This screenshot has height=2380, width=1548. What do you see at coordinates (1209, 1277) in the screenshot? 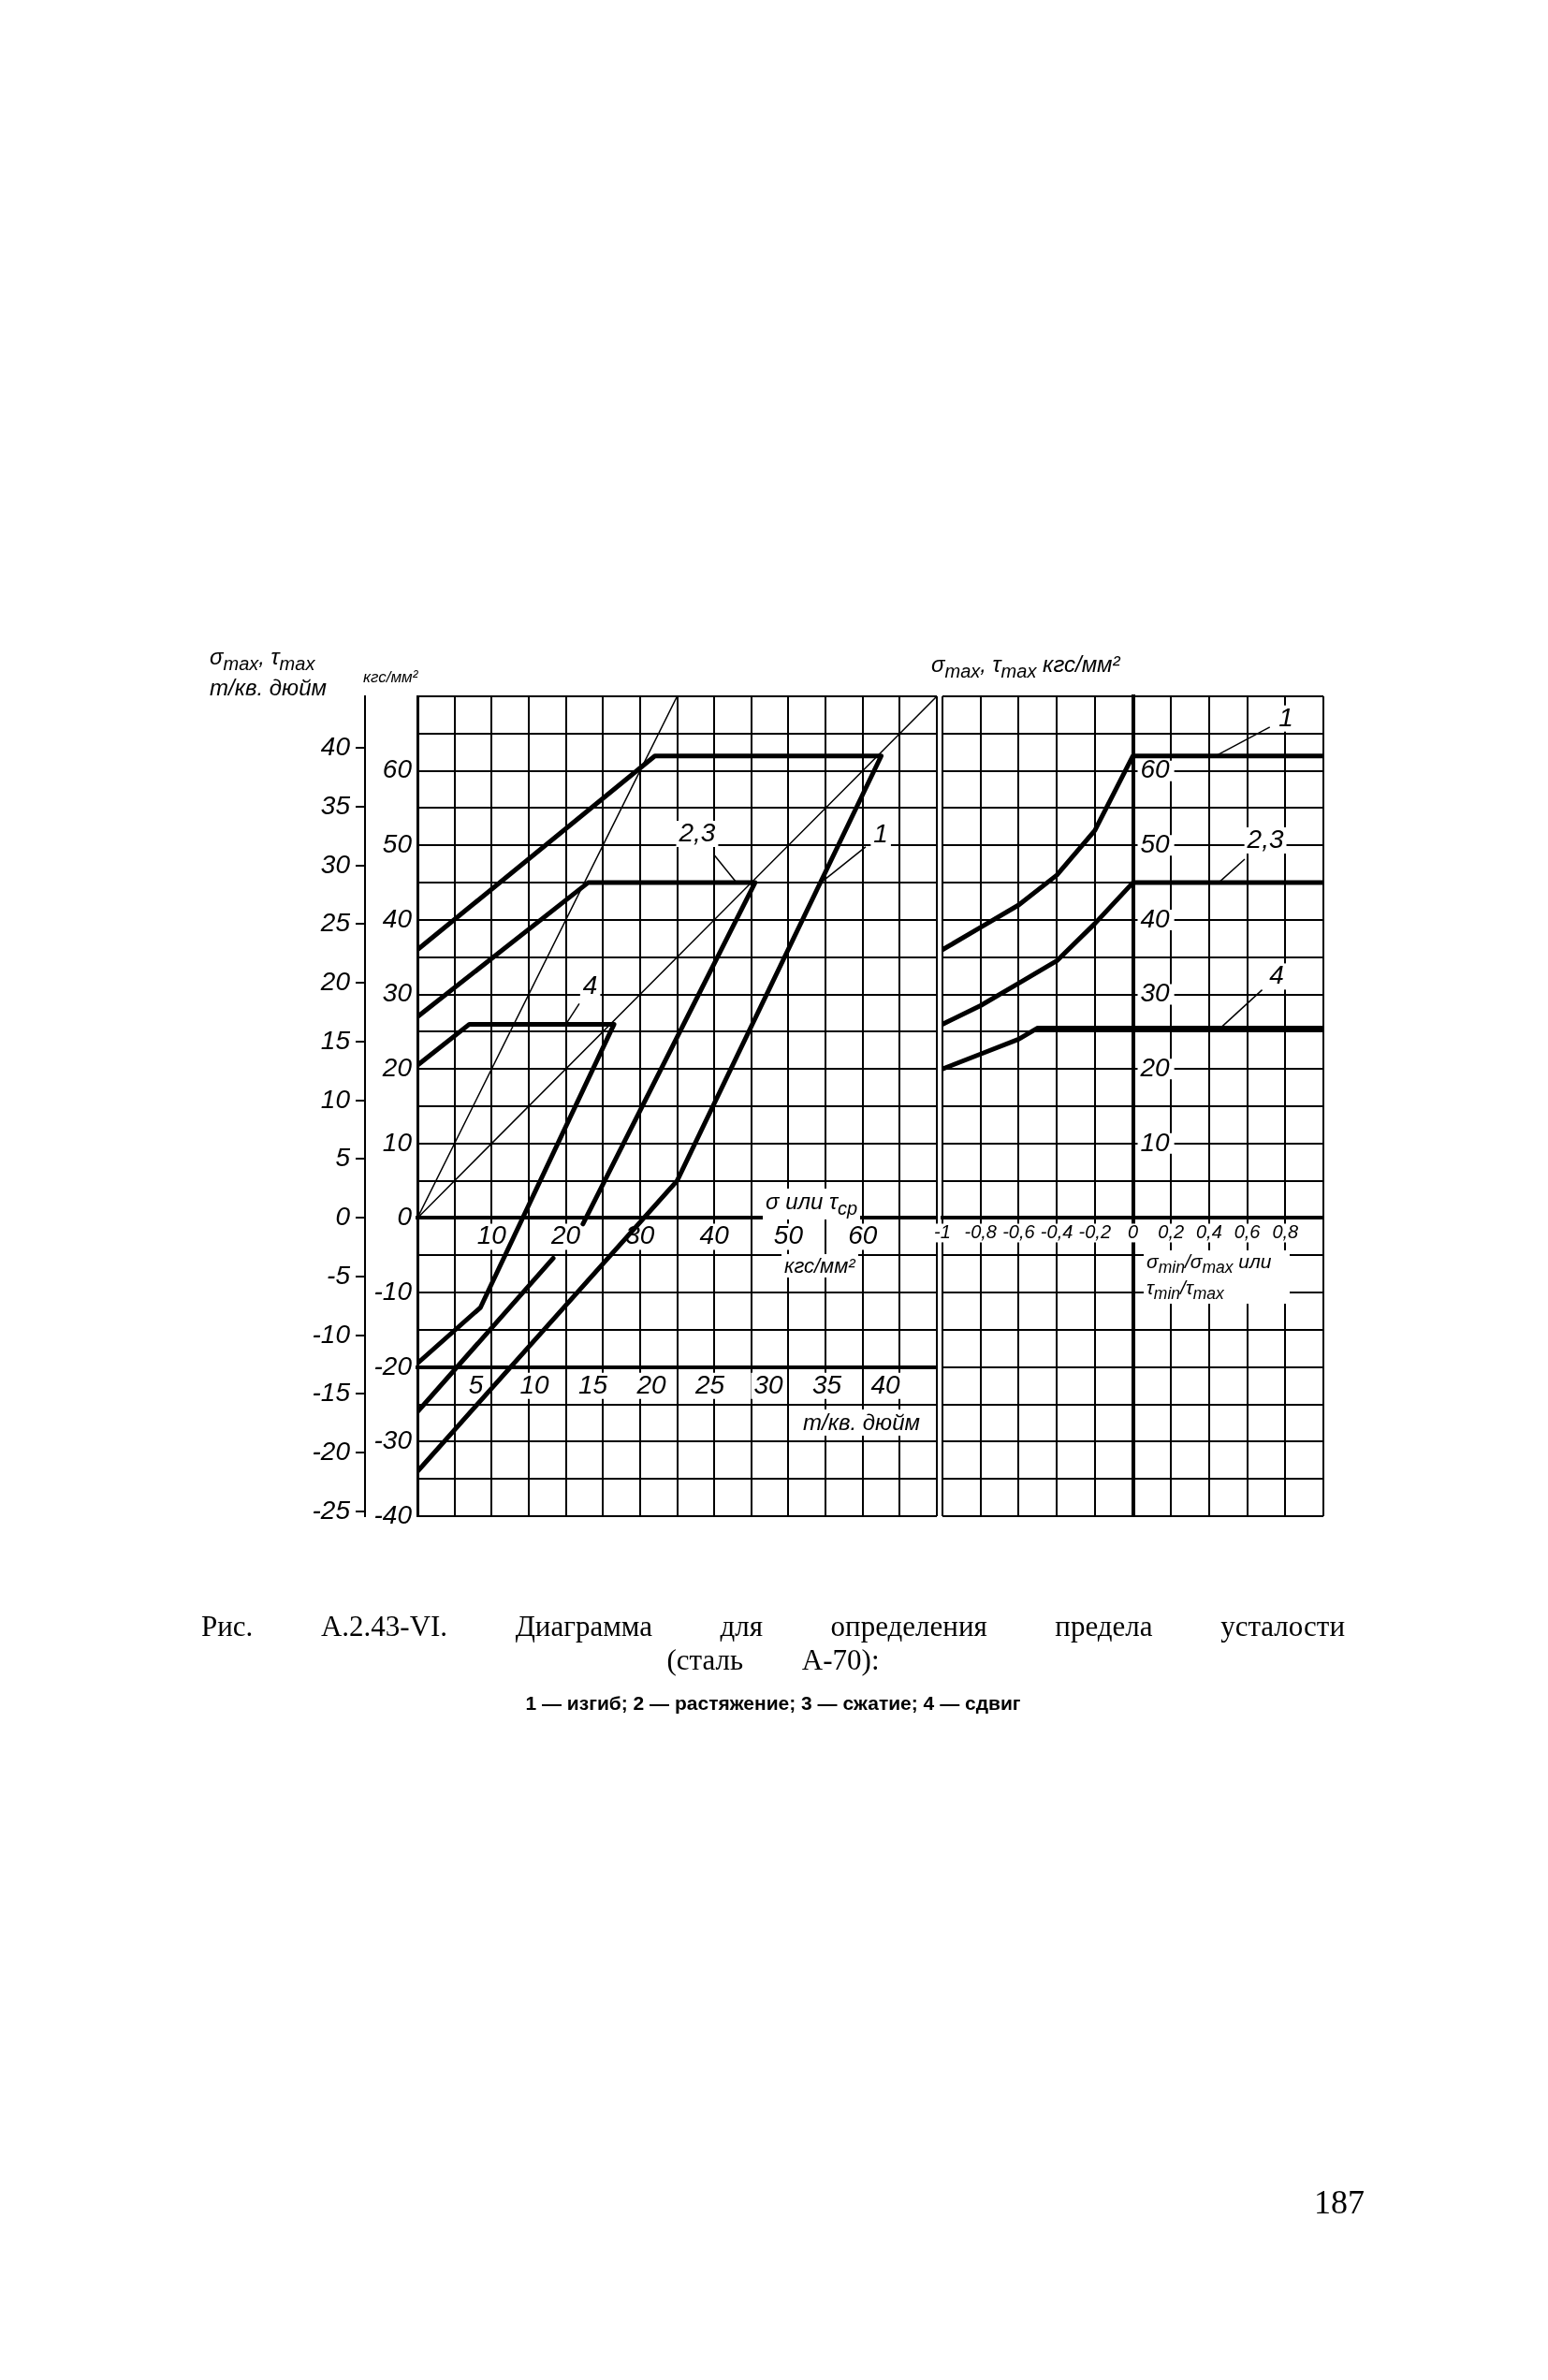
I see `text: σ$_{min}$/σ$_{max}$ или τ$_{min}$/τ$_{max}$` at bounding box center [1209, 1277].